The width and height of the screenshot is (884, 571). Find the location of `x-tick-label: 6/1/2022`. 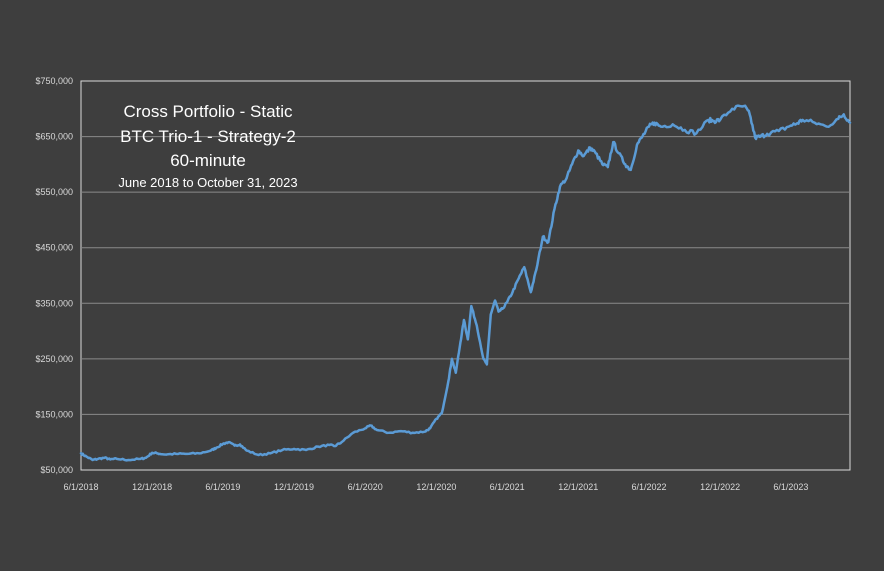

x-tick-label: 6/1/2022 is located at coordinates (648, 487).